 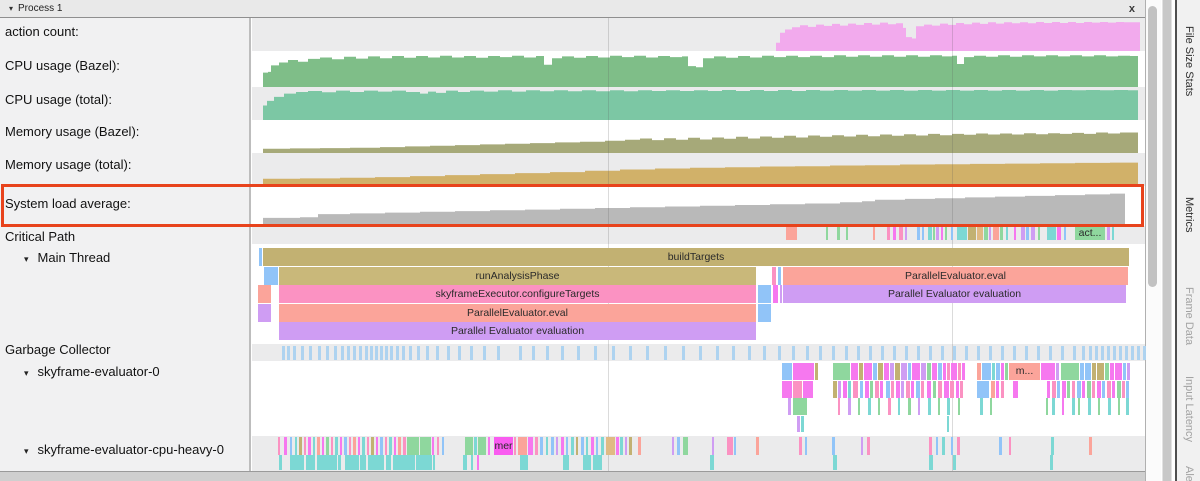 I want to click on collapse-arrow-icon: ▾, so click(x=26, y=259).